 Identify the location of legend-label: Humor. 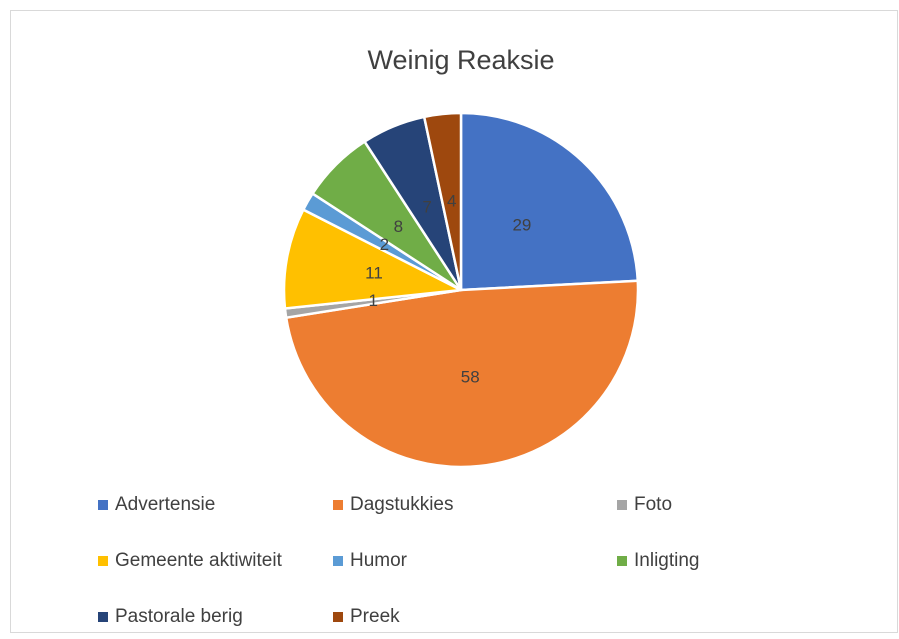
(379, 560).